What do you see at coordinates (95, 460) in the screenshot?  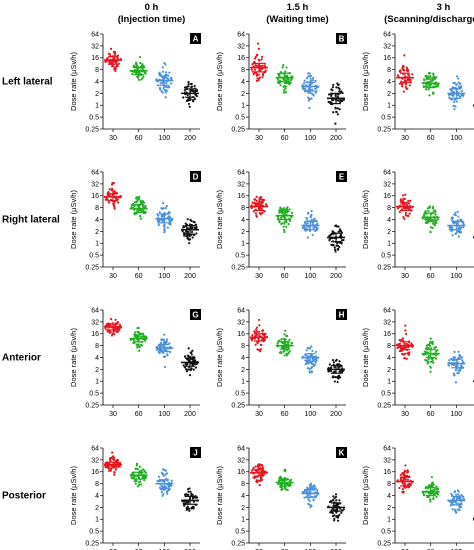 I see `y-tick-label: 32` at bounding box center [95, 460].